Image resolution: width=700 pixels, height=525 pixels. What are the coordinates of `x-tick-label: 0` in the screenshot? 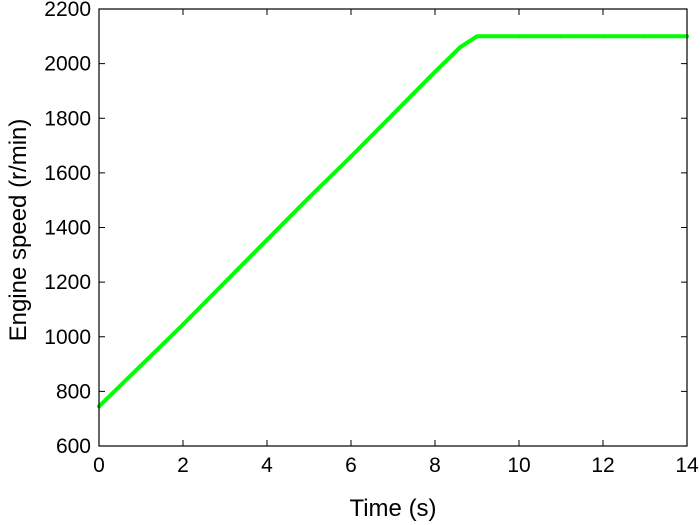 It's located at (99, 465).